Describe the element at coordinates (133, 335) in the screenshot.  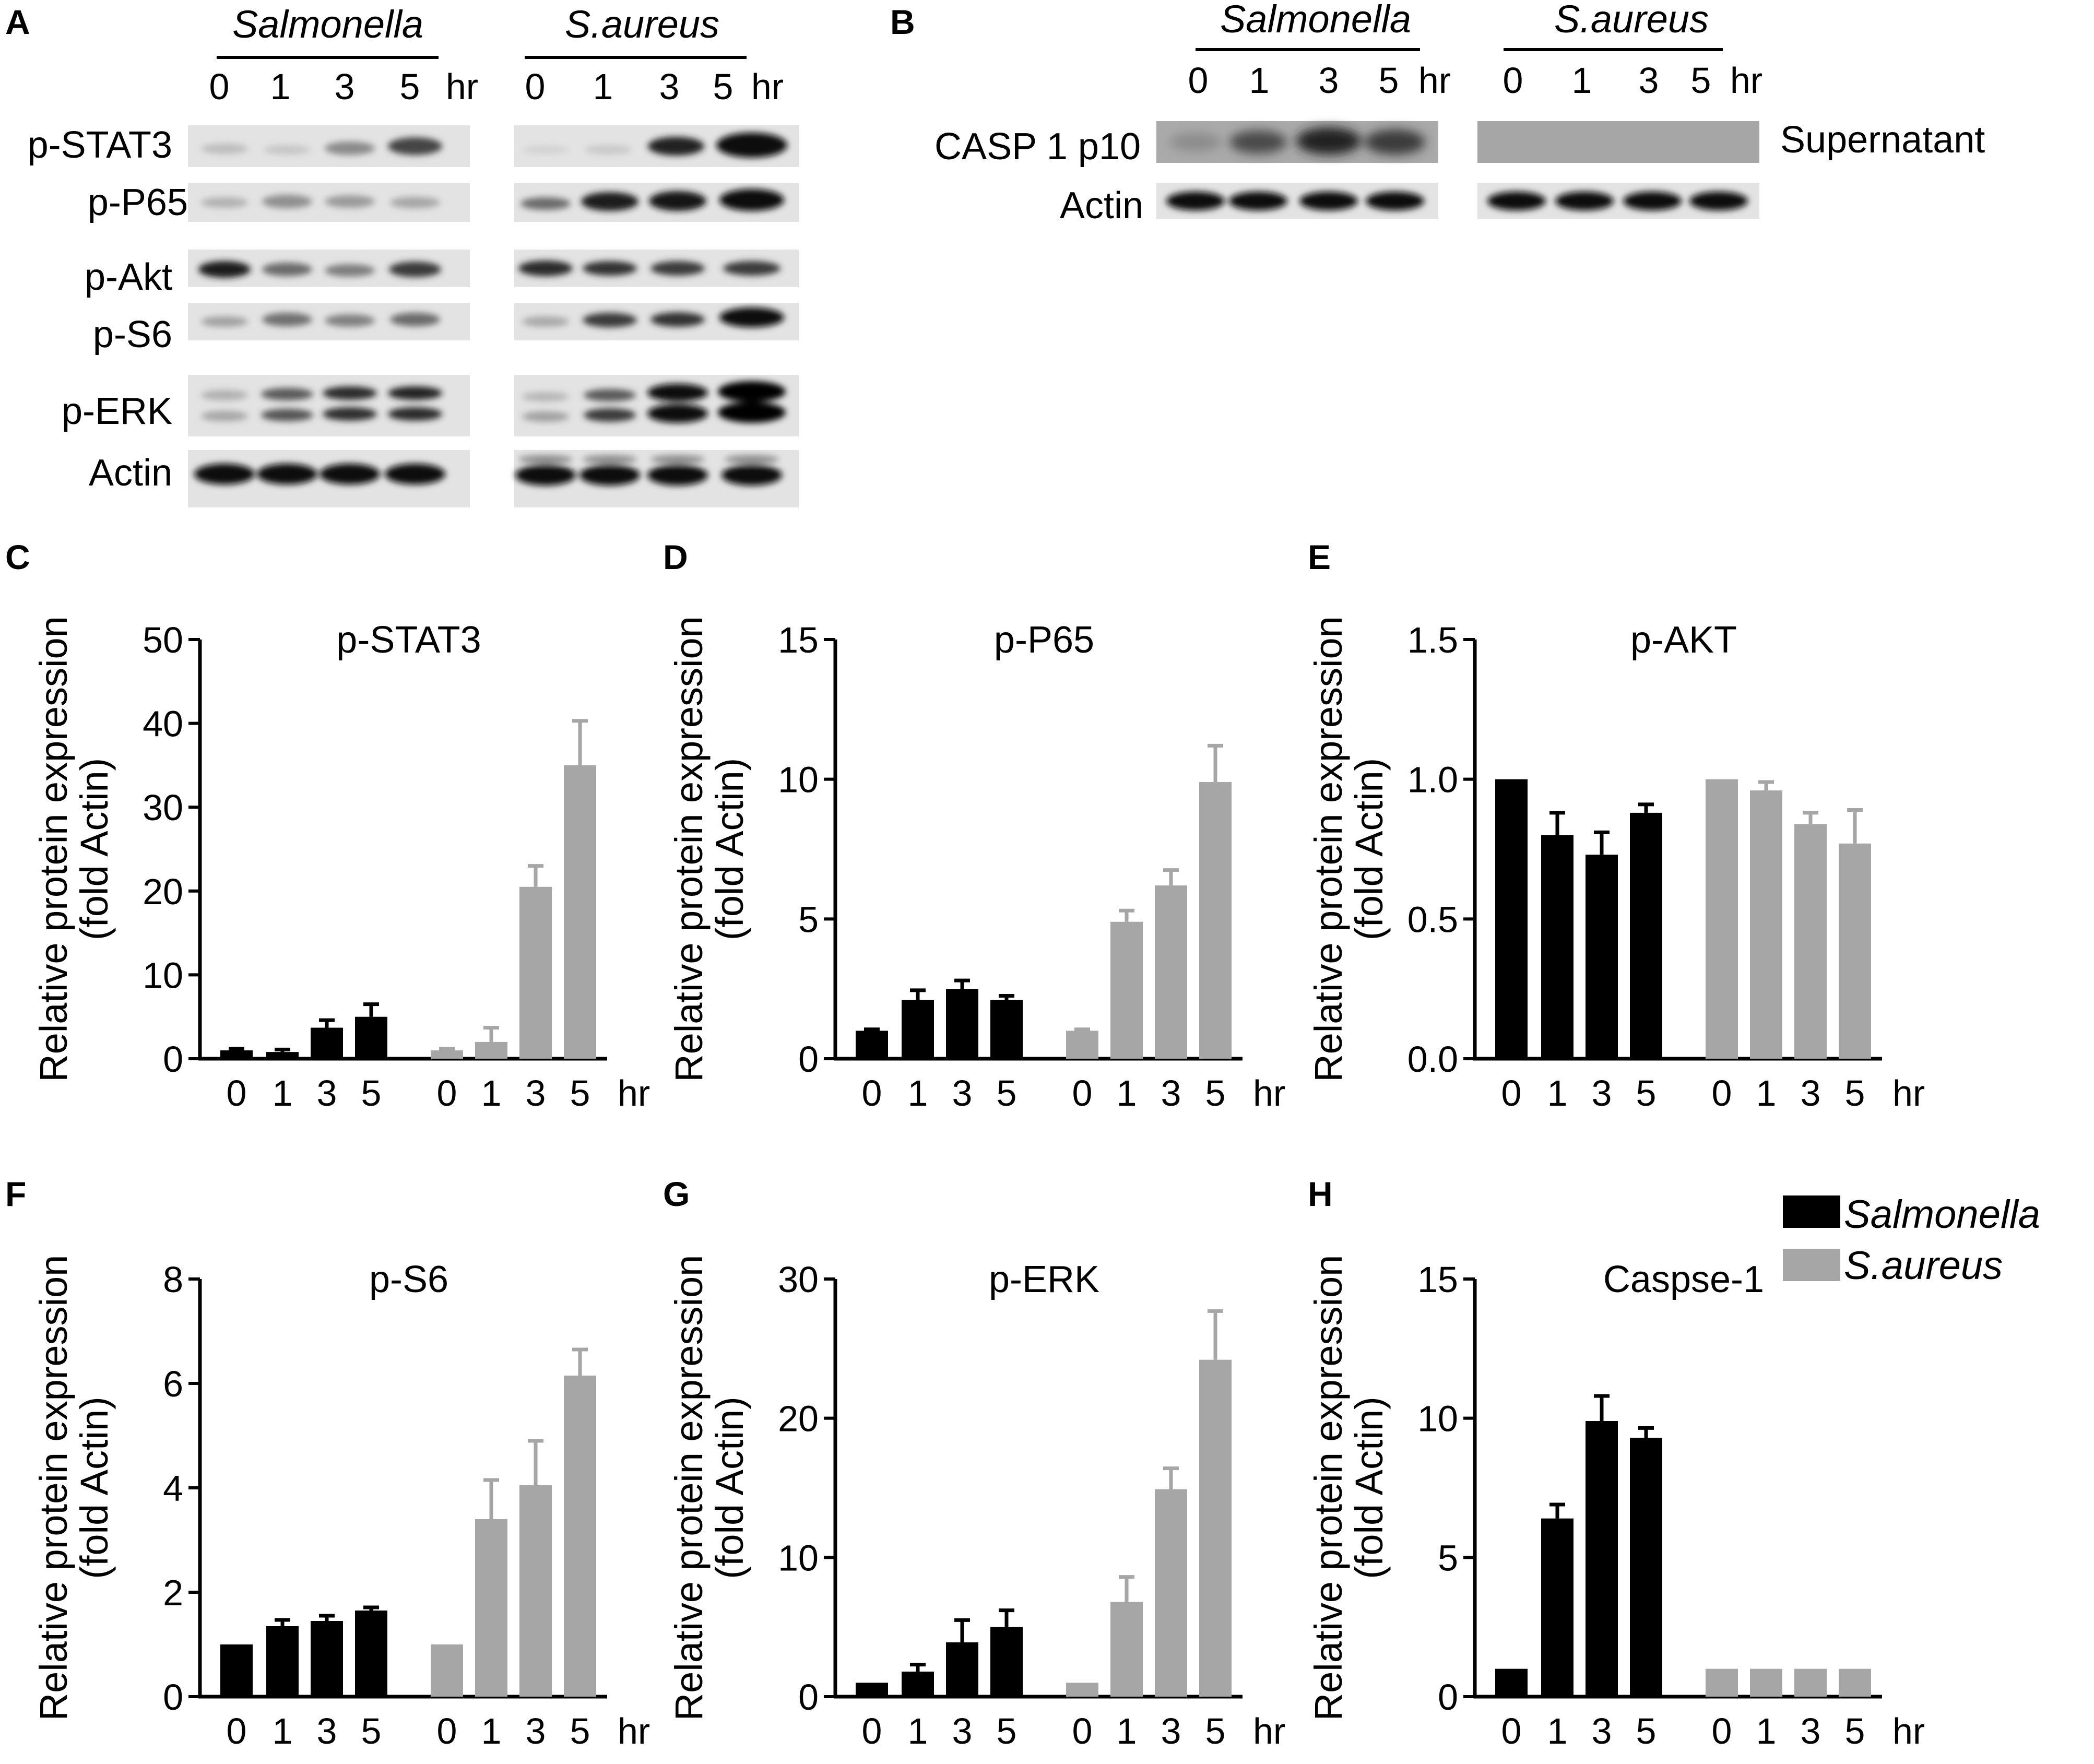
I see `blot-row-label: p-S6` at that location.